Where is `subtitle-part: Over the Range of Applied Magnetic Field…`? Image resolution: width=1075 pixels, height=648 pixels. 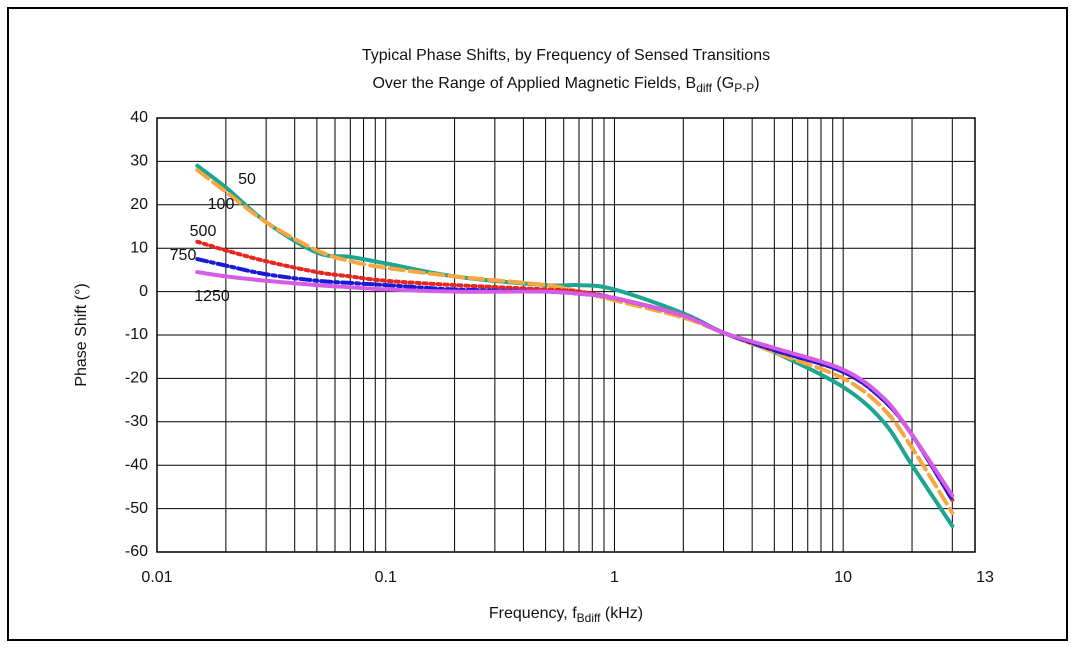
subtitle-part: Over the Range of Applied Magnetic Field… is located at coordinates (534, 83).